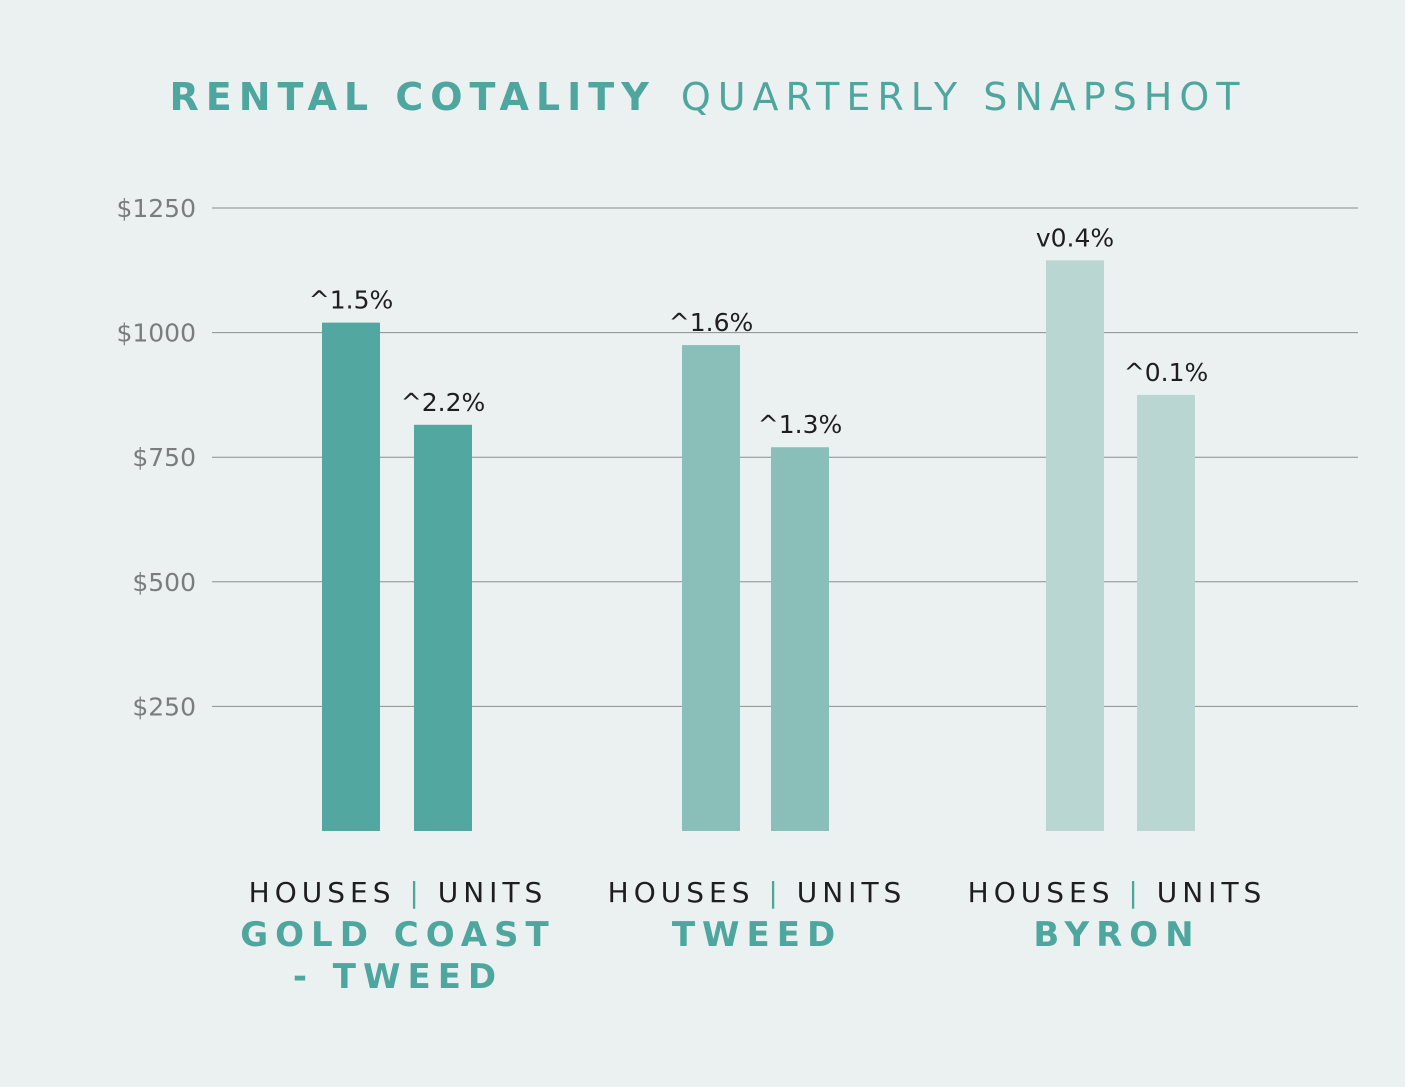 Image resolution: width=1405 pixels, height=1087 pixels. What do you see at coordinates (443, 402) in the screenshot?
I see `data-label: ^2.2%` at bounding box center [443, 402].